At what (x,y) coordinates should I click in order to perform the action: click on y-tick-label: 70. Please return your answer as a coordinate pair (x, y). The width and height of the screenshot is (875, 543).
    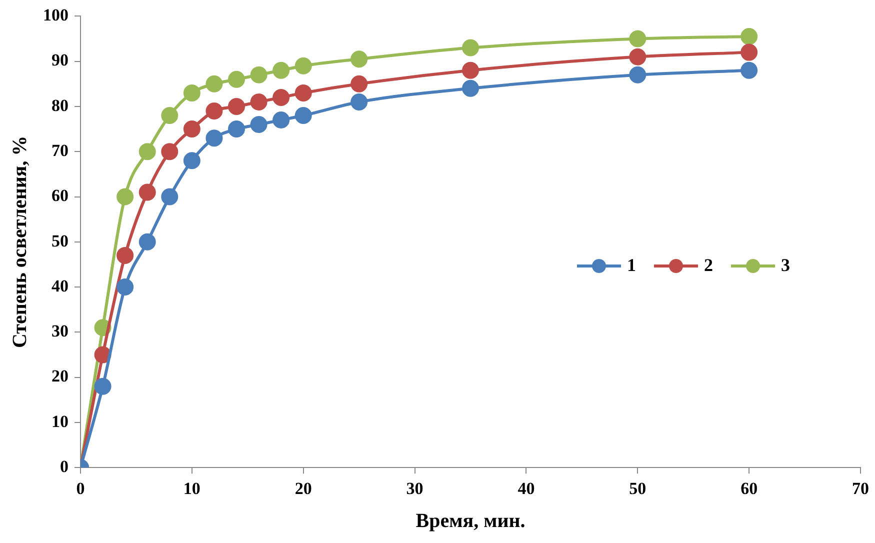
    Looking at the image, I should click on (60, 150).